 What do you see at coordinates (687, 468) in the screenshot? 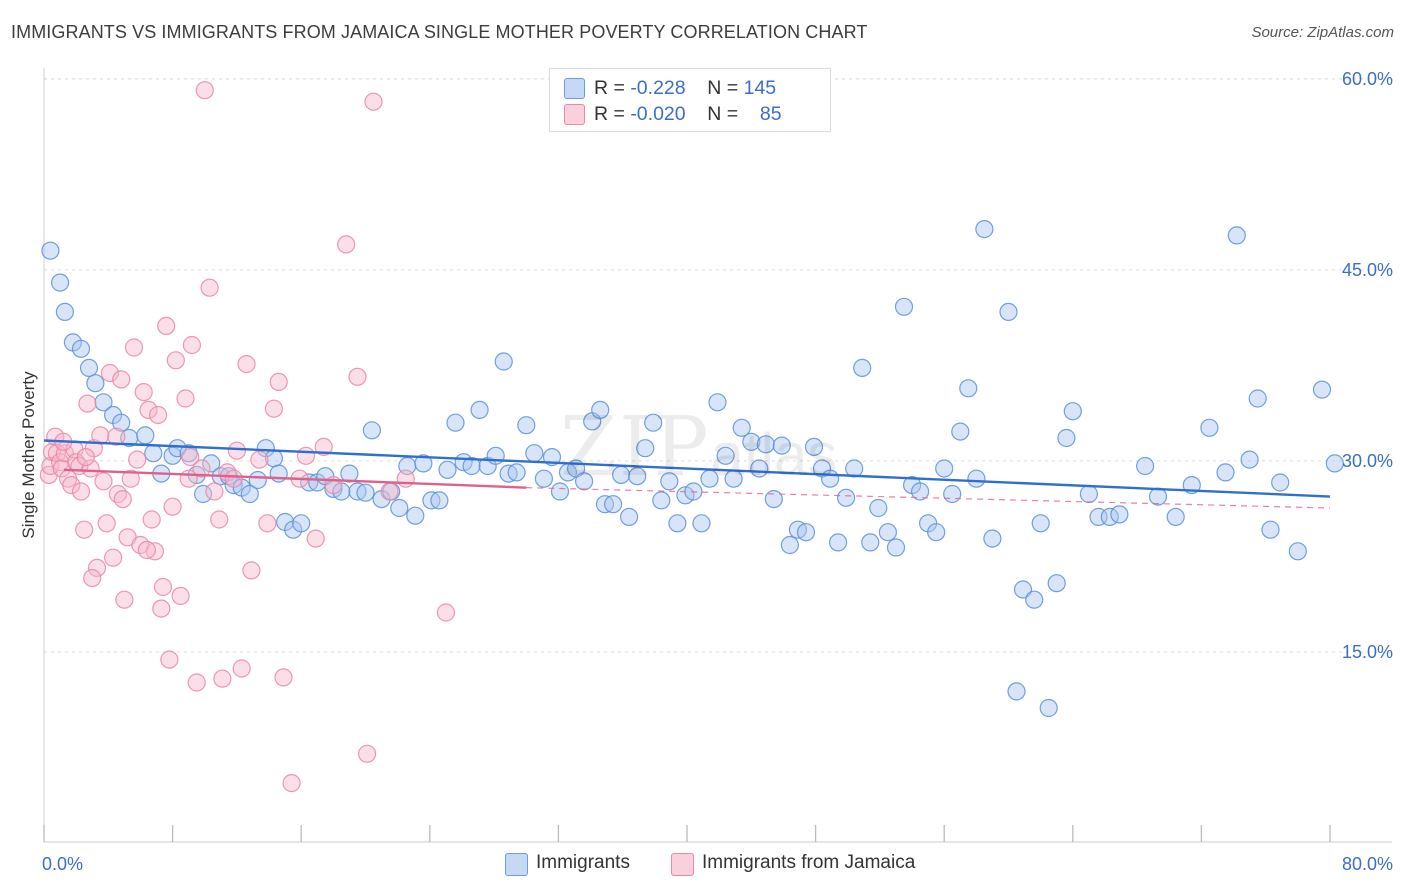
I see `trend-line-immigrants` at bounding box center [687, 468].